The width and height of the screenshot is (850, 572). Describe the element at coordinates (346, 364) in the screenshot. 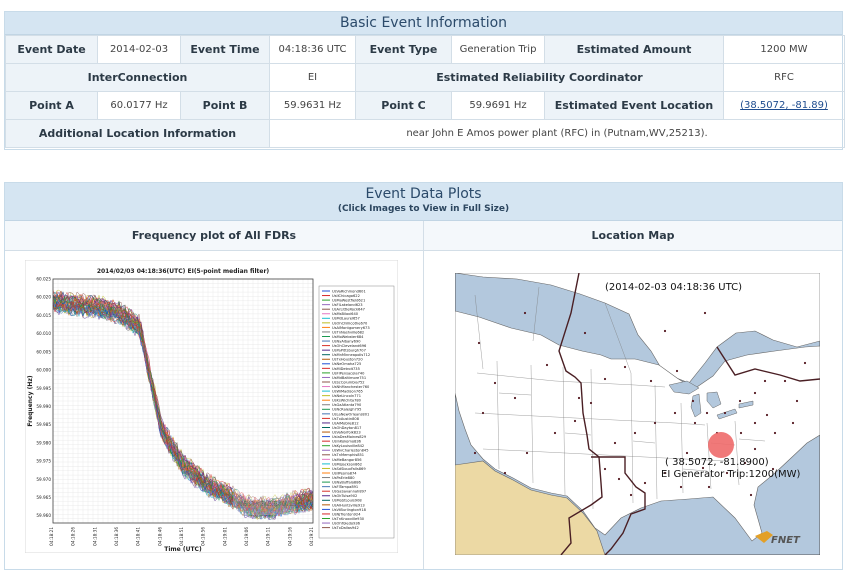

I see `legend-label: UsNeOmaha725` at that location.